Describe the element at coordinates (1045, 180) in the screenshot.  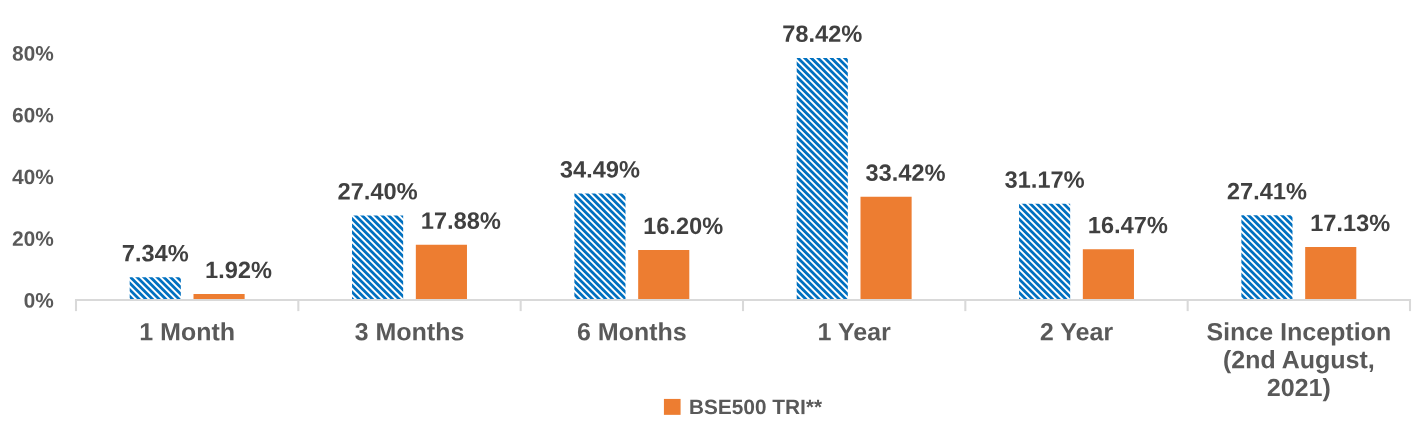
I see `data-label: 31.17%` at that location.